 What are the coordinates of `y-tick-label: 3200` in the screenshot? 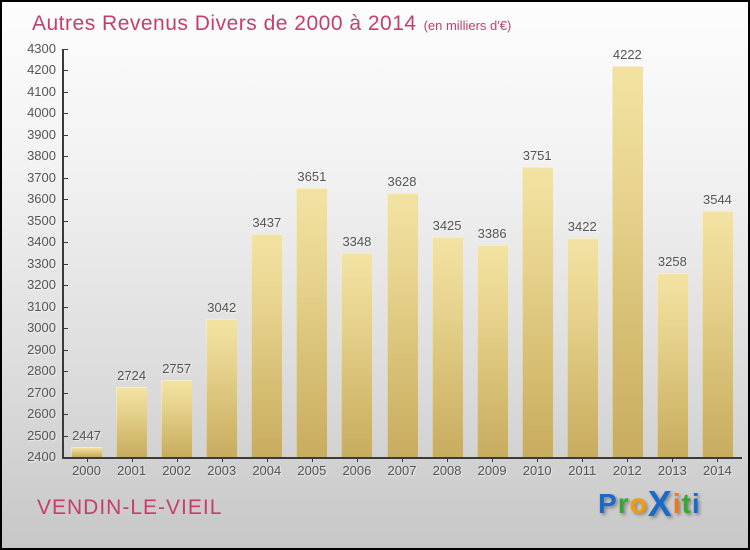 It's located at (41, 285).